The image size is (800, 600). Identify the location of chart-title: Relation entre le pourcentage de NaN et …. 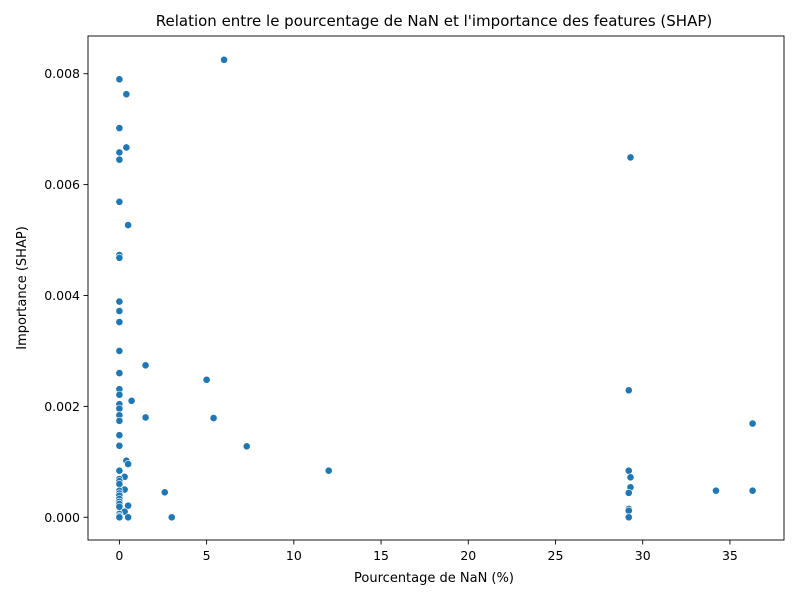
(434, 21).